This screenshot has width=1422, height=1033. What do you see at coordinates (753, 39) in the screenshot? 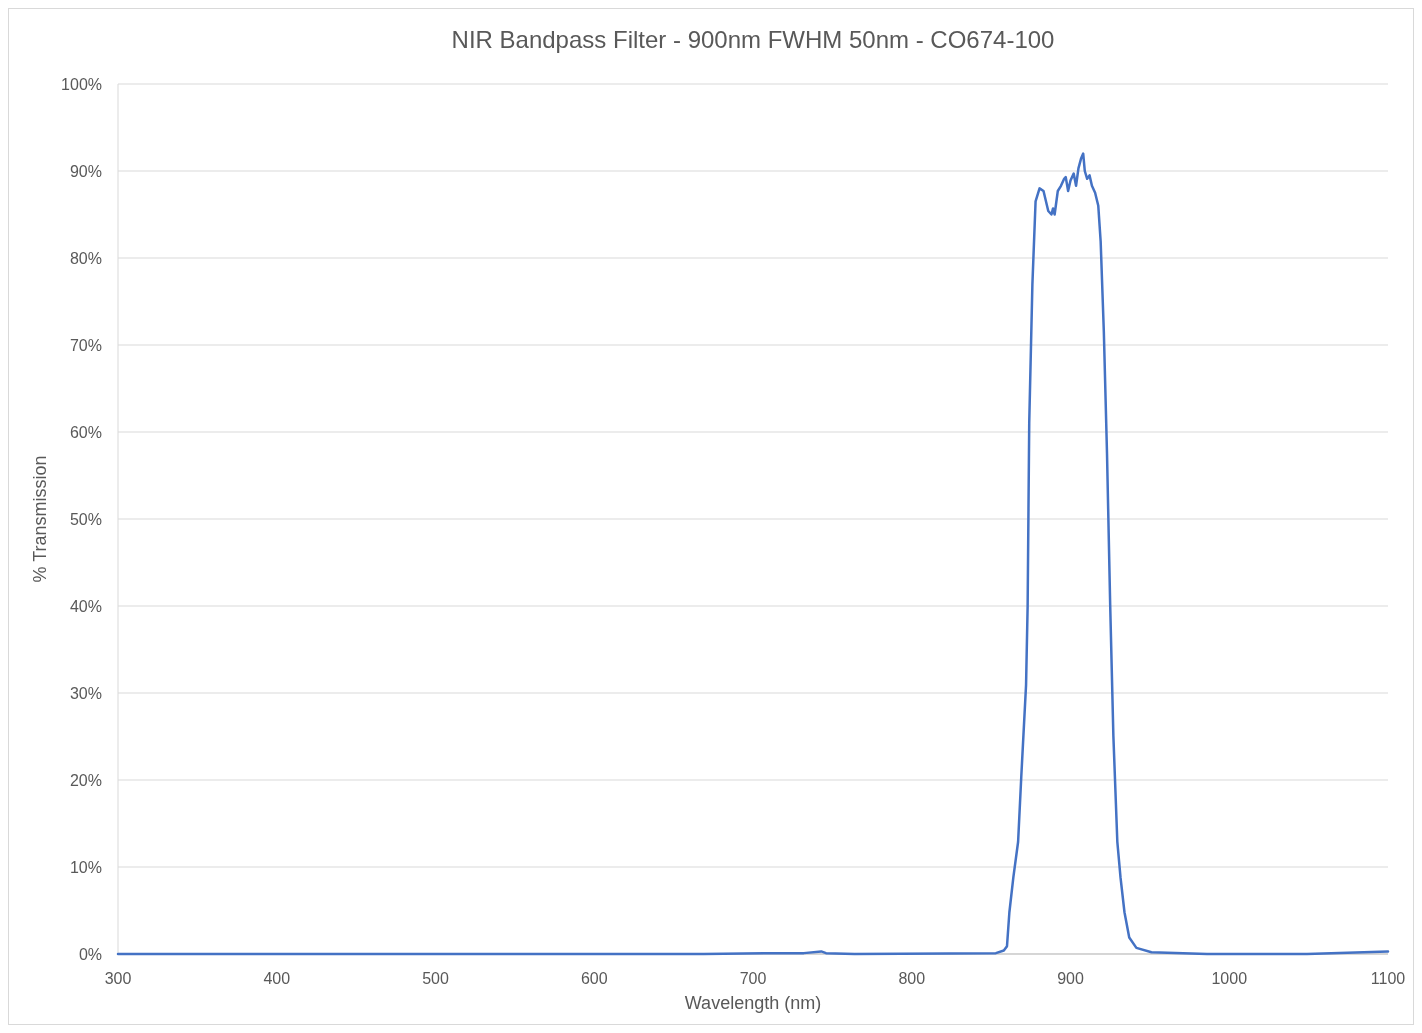
I see `chart-title: NIR Bandpass Filter - 900nm FWHM 50nm - CO674-100` at bounding box center [753, 39].